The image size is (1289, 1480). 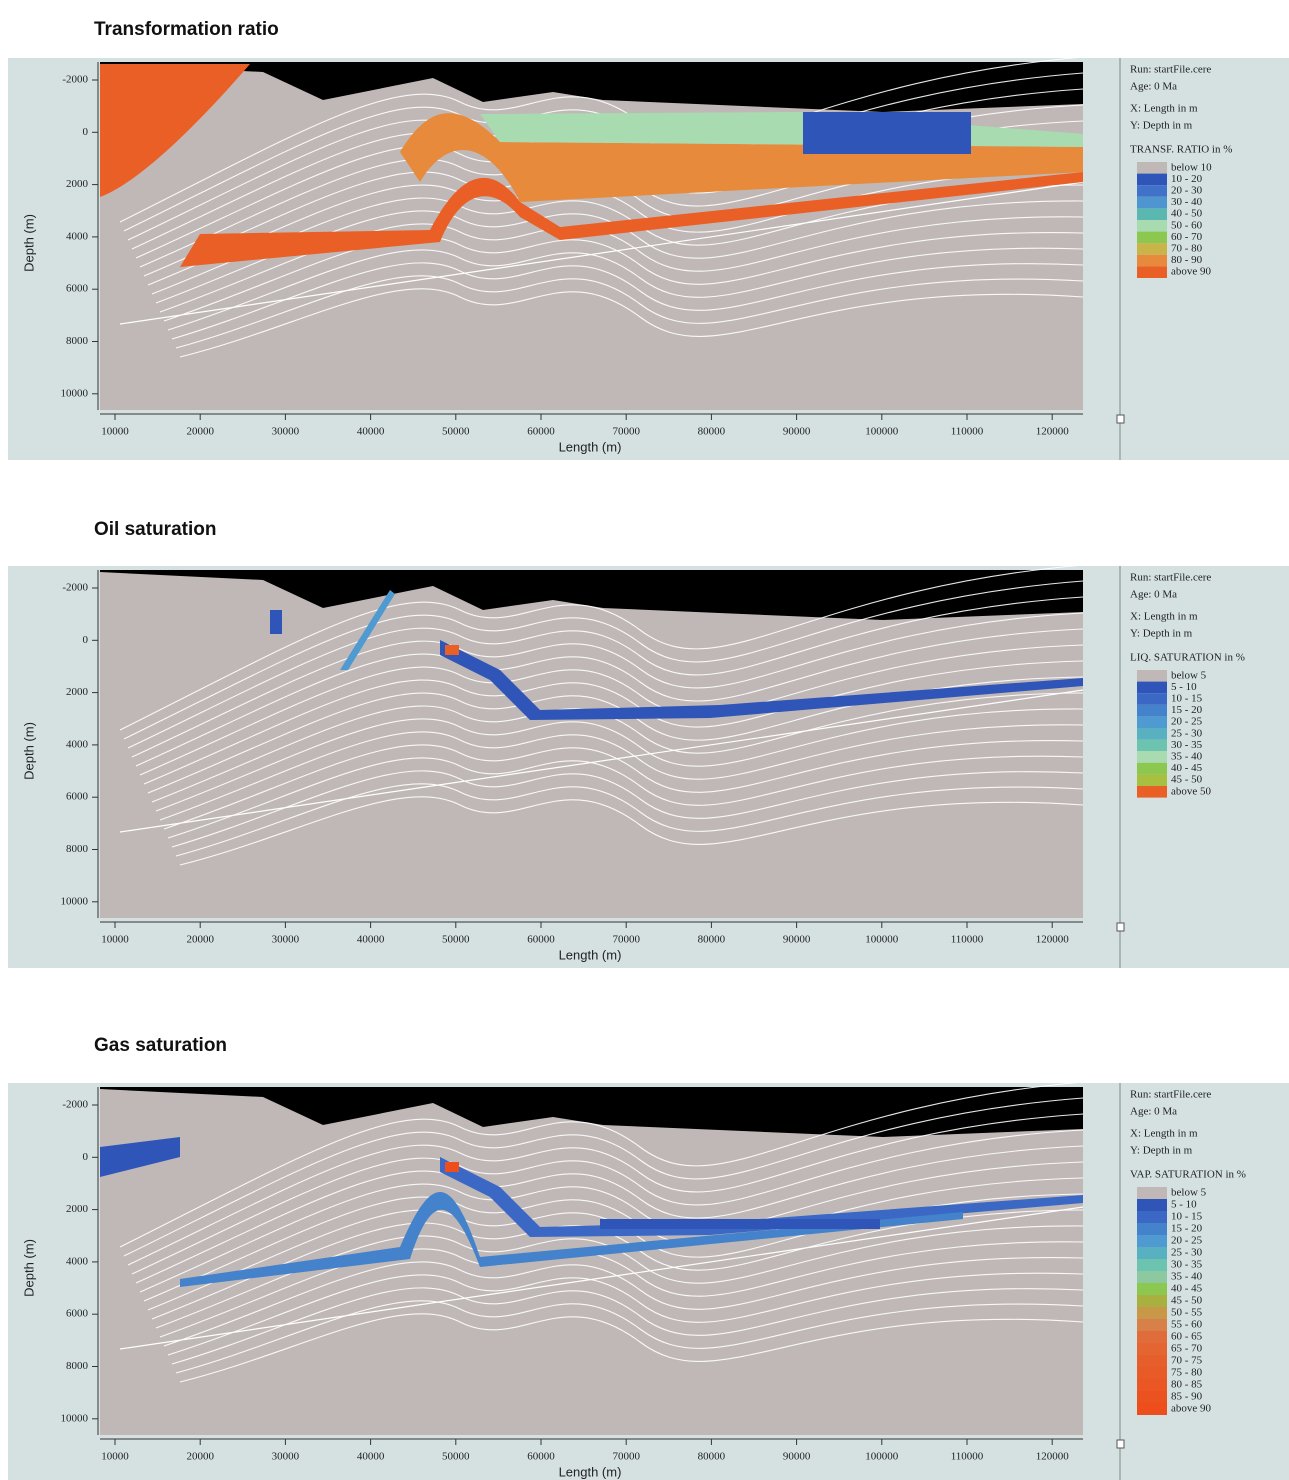 What do you see at coordinates (28, 1268) in the screenshot?
I see `y-axis-label: Depth (m)` at bounding box center [28, 1268].